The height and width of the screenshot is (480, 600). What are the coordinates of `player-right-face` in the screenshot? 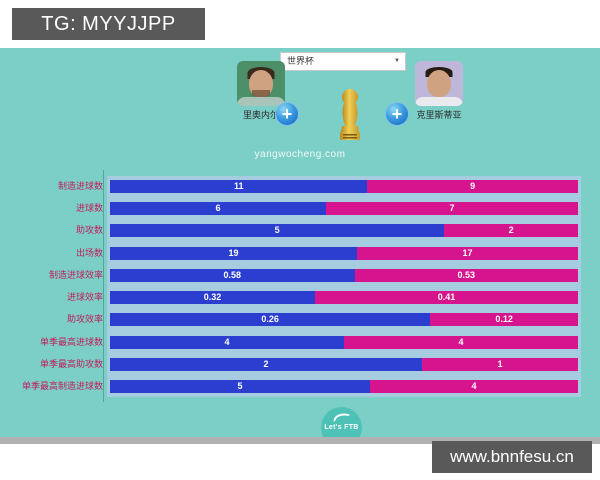 It's located at (439, 83).